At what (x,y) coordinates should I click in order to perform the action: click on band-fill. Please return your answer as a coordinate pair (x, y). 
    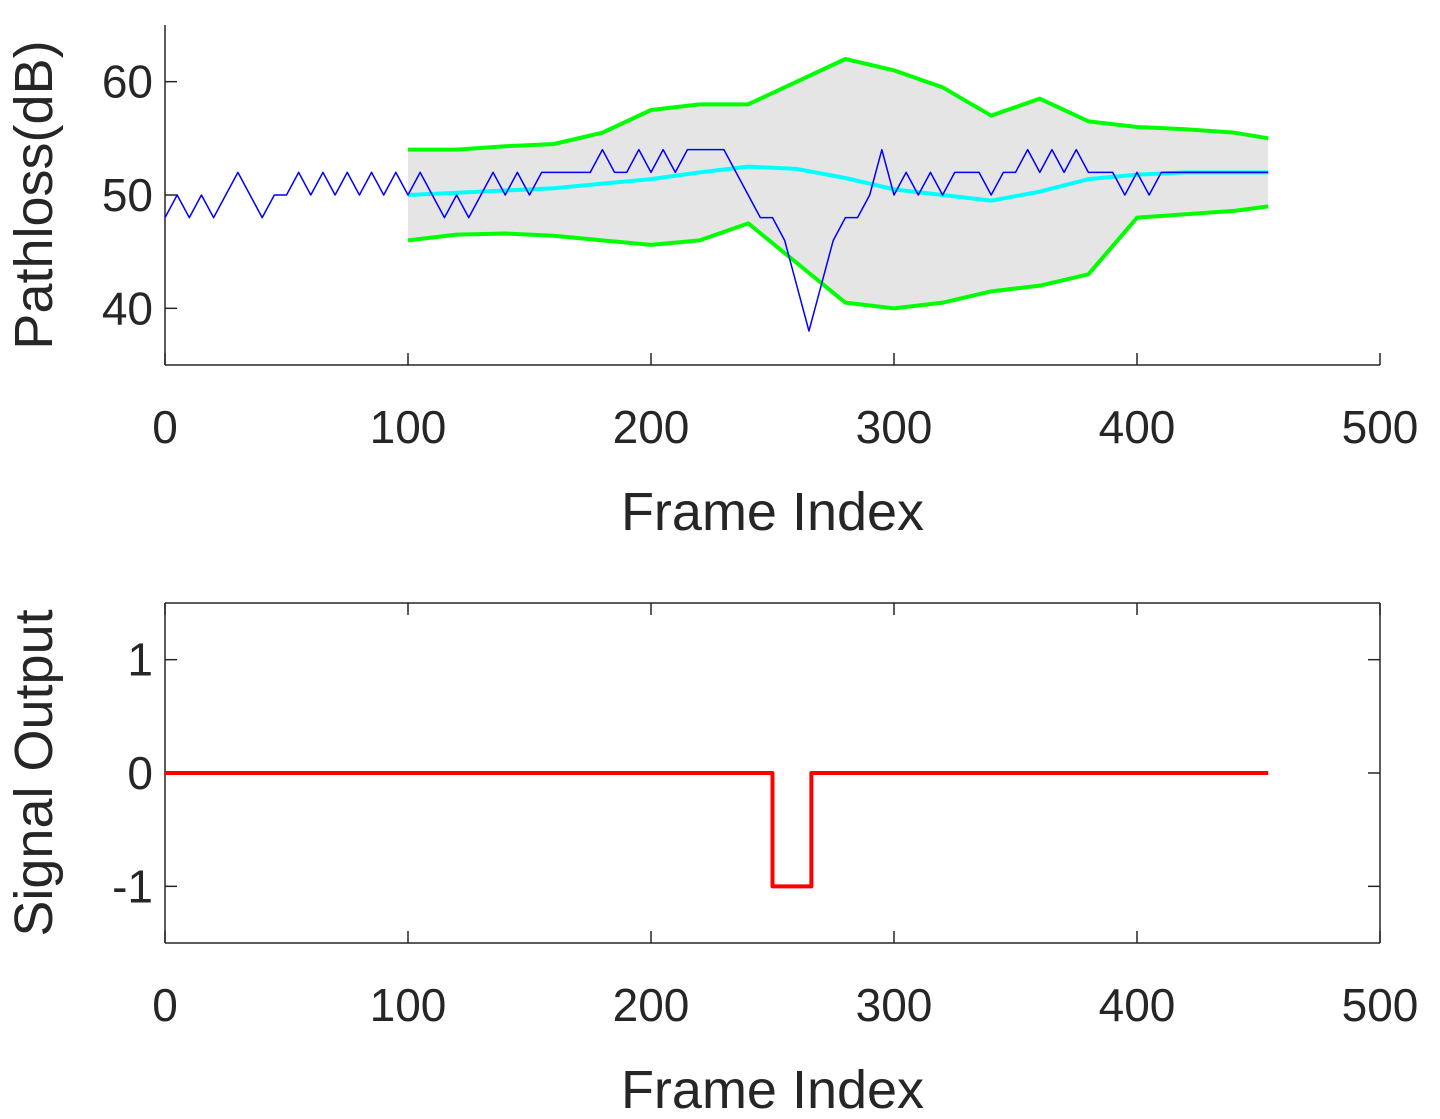
    Looking at the image, I should click on (838, 184).